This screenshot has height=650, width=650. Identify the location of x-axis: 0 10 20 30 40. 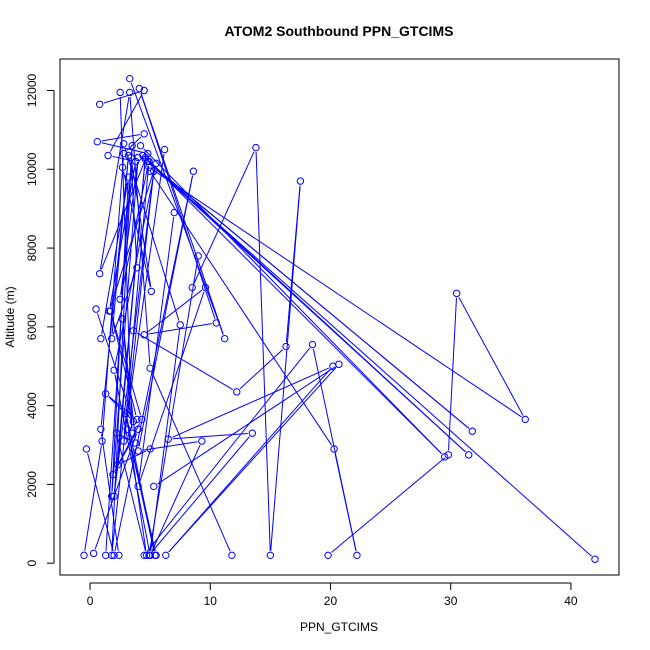
(332, 595).